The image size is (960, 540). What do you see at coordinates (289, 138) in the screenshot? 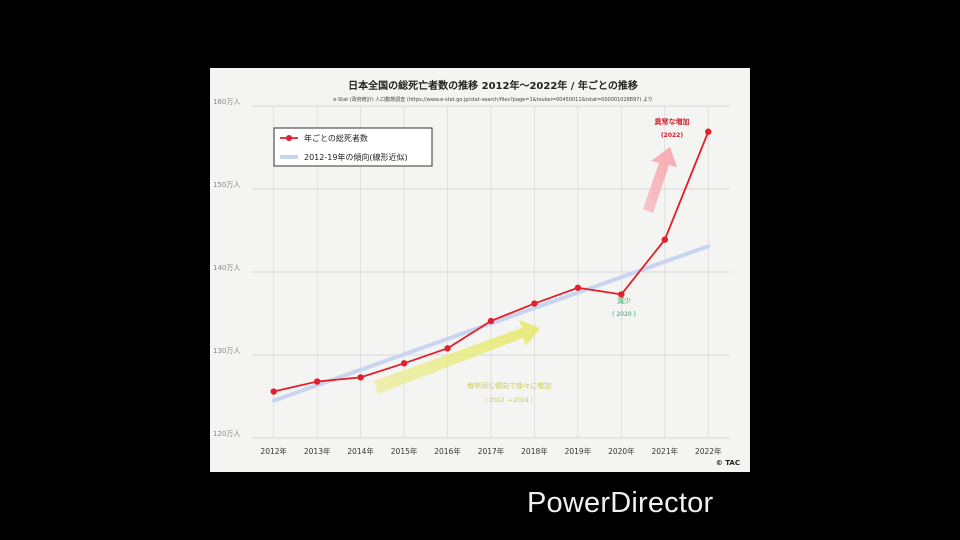
I see `legend-series-marker` at bounding box center [289, 138].